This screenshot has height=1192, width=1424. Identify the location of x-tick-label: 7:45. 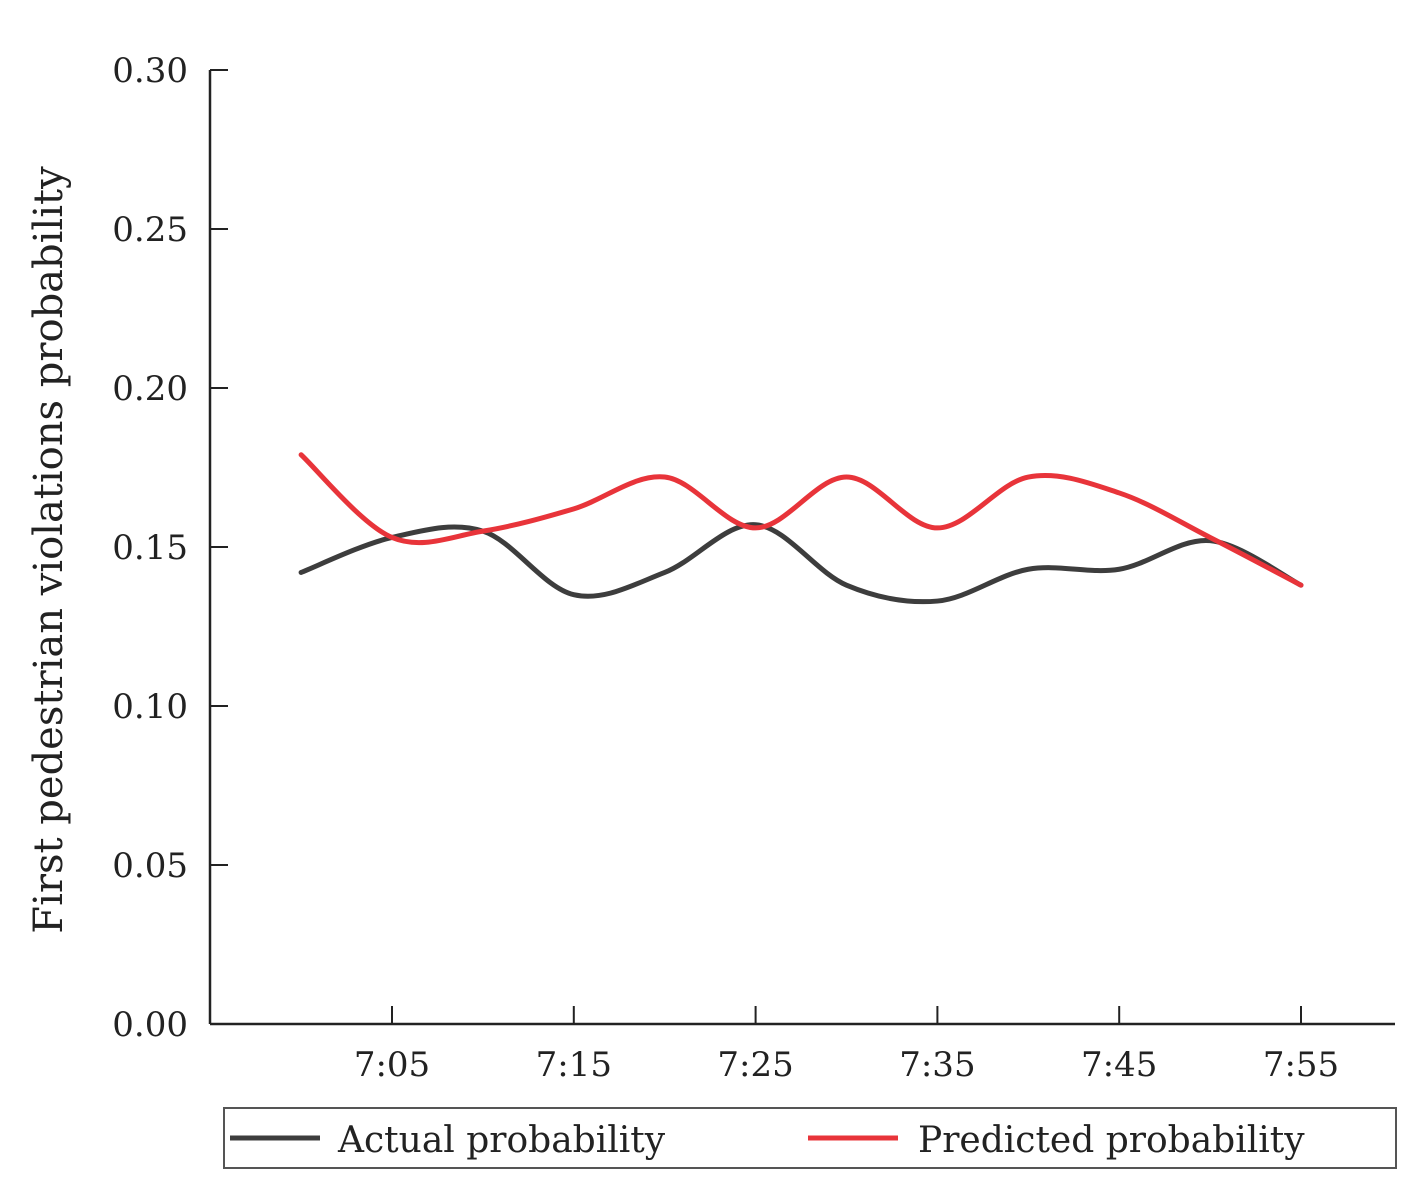
(1119, 1065).